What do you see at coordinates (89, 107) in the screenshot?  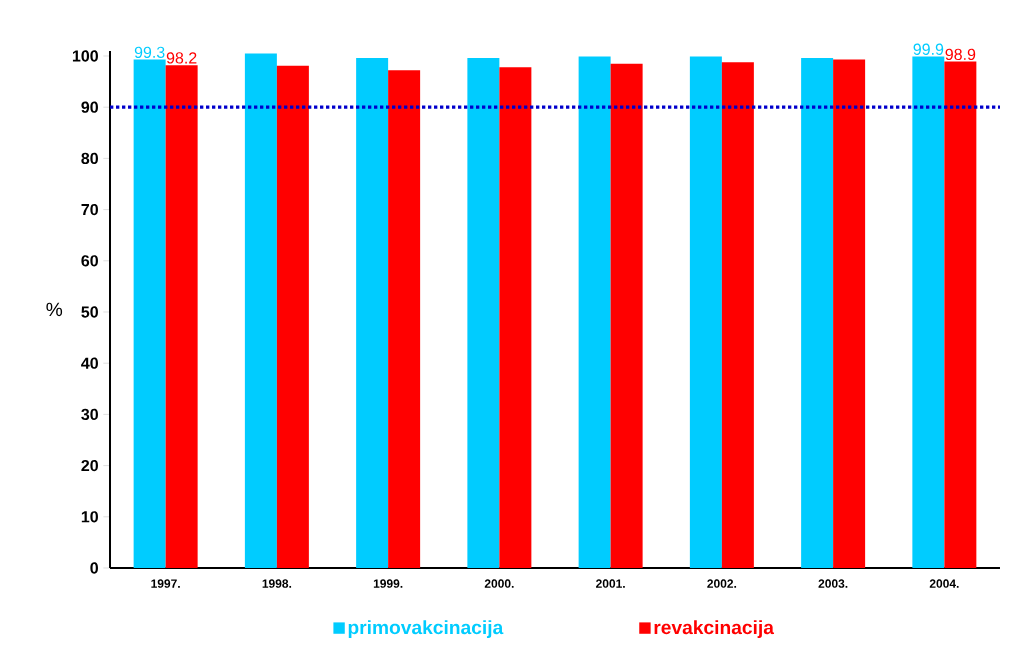 I see `y-tick-label: 90` at bounding box center [89, 107].